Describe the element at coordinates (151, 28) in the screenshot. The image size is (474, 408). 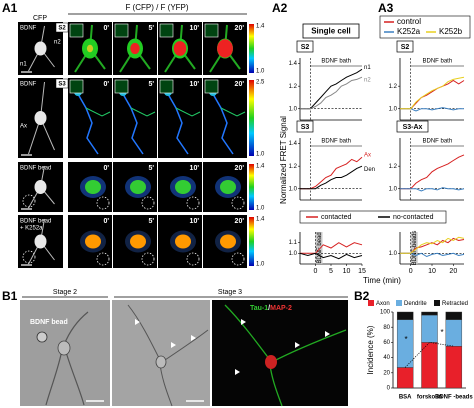
I see `time-label: 5'` at that location.